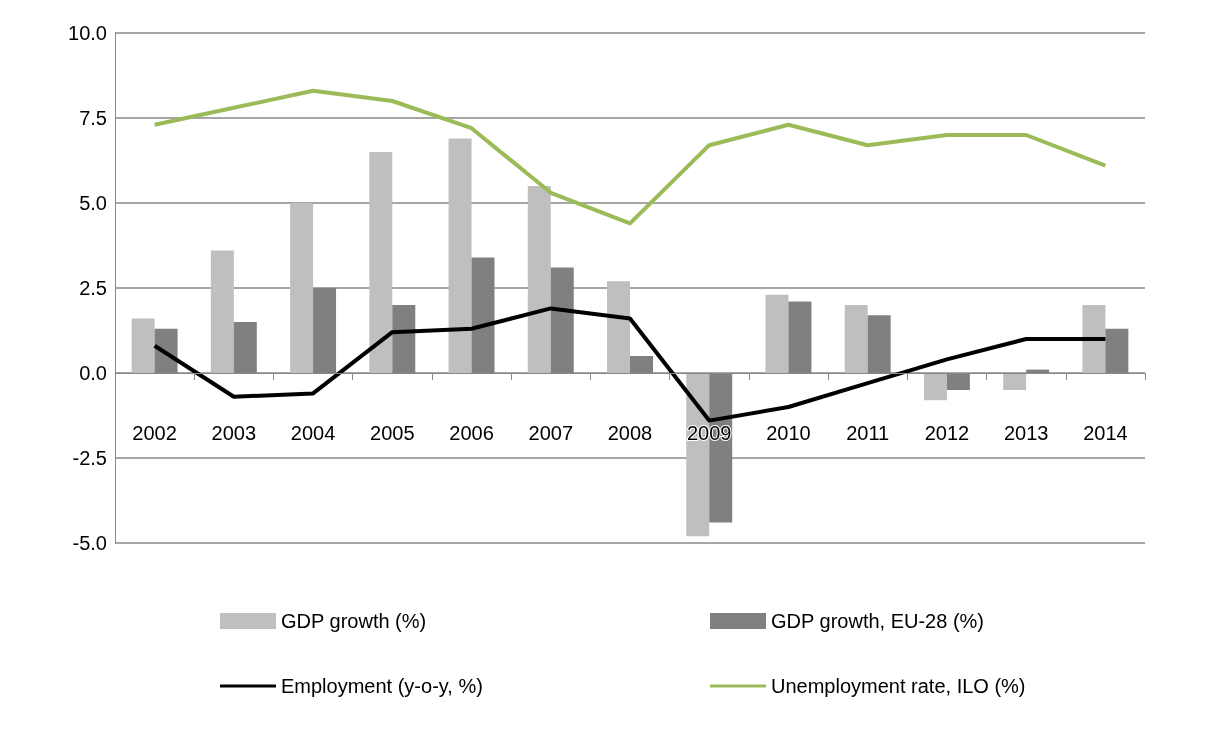 The height and width of the screenshot is (756, 1205). I want to click on x-tick-label: 2006, so click(471, 433).